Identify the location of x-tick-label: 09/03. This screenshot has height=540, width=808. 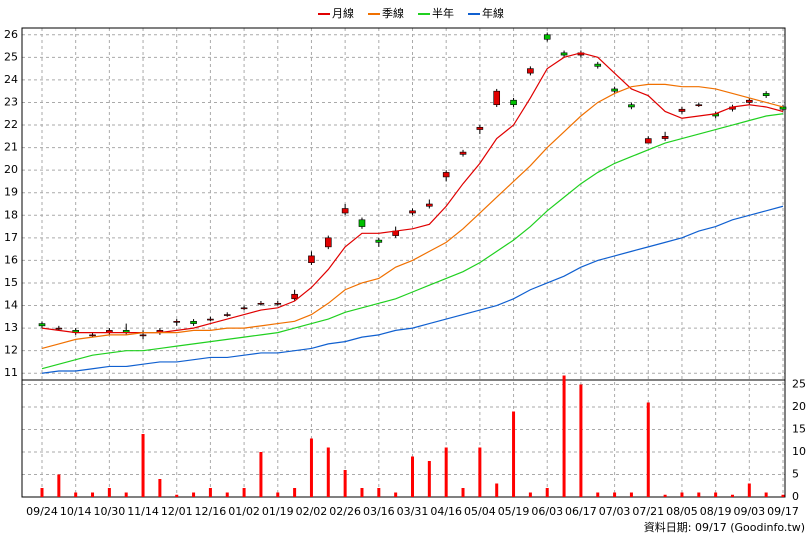
(749, 511).